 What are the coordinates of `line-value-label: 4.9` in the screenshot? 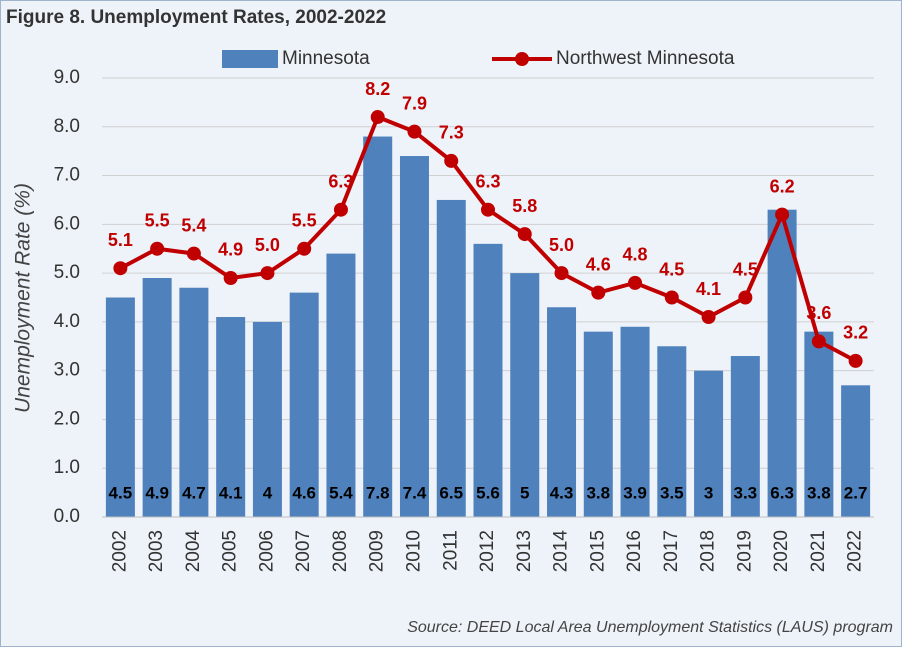 It's located at (230, 250).